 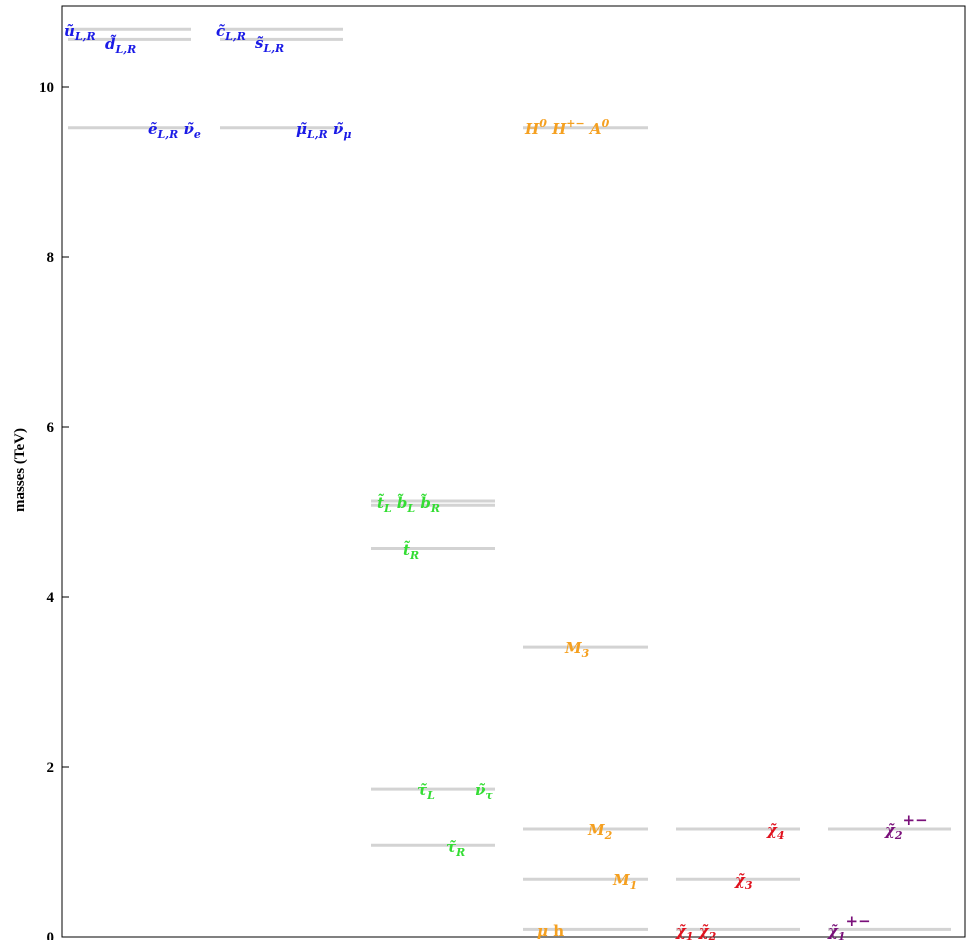 What do you see at coordinates (231, 32) in the screenshot?
I see `label-c-squark: c̃L,R` at bounding box center [231, 32].